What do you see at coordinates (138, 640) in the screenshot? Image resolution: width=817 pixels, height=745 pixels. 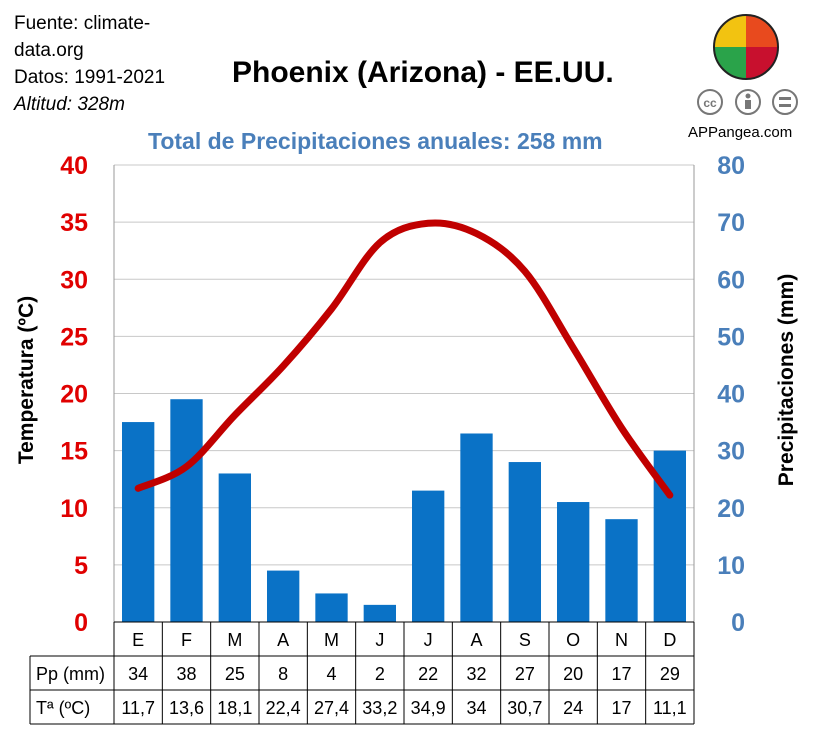 I see `month-label: E` at bounding box center [138, 640].